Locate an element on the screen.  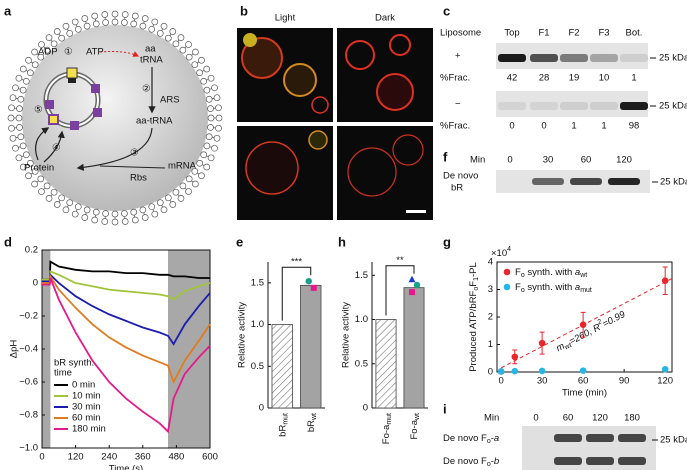
diagram-label: Protein is located at coordinates (39, 168).